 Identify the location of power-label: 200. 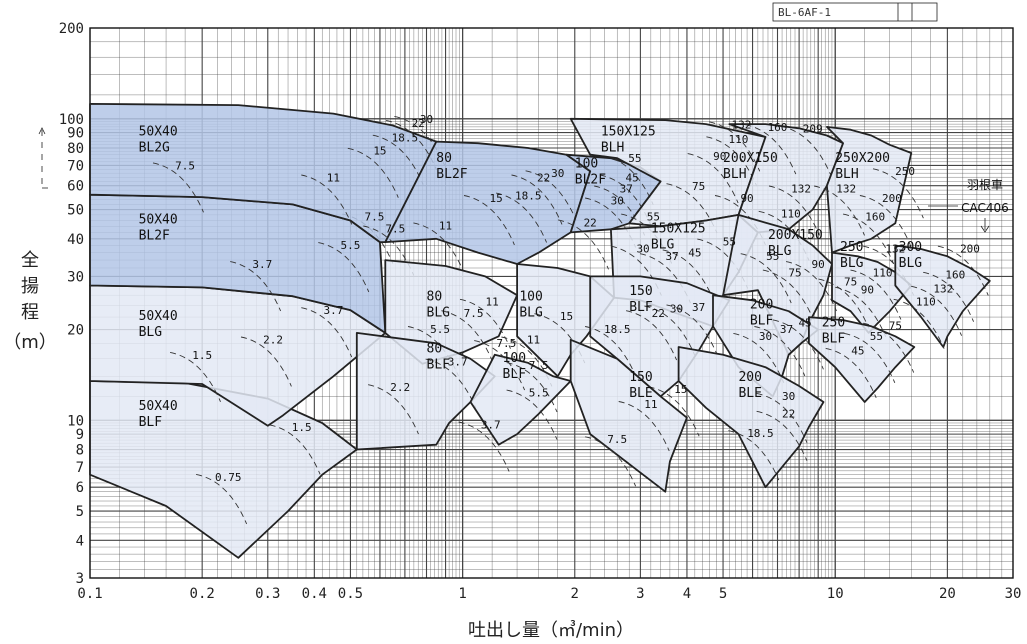
(892, 198).